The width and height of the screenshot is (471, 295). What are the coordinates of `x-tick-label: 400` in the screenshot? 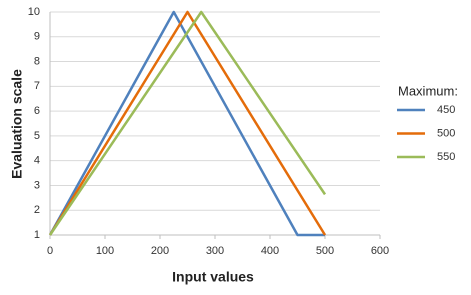 It's located at (270, 251).